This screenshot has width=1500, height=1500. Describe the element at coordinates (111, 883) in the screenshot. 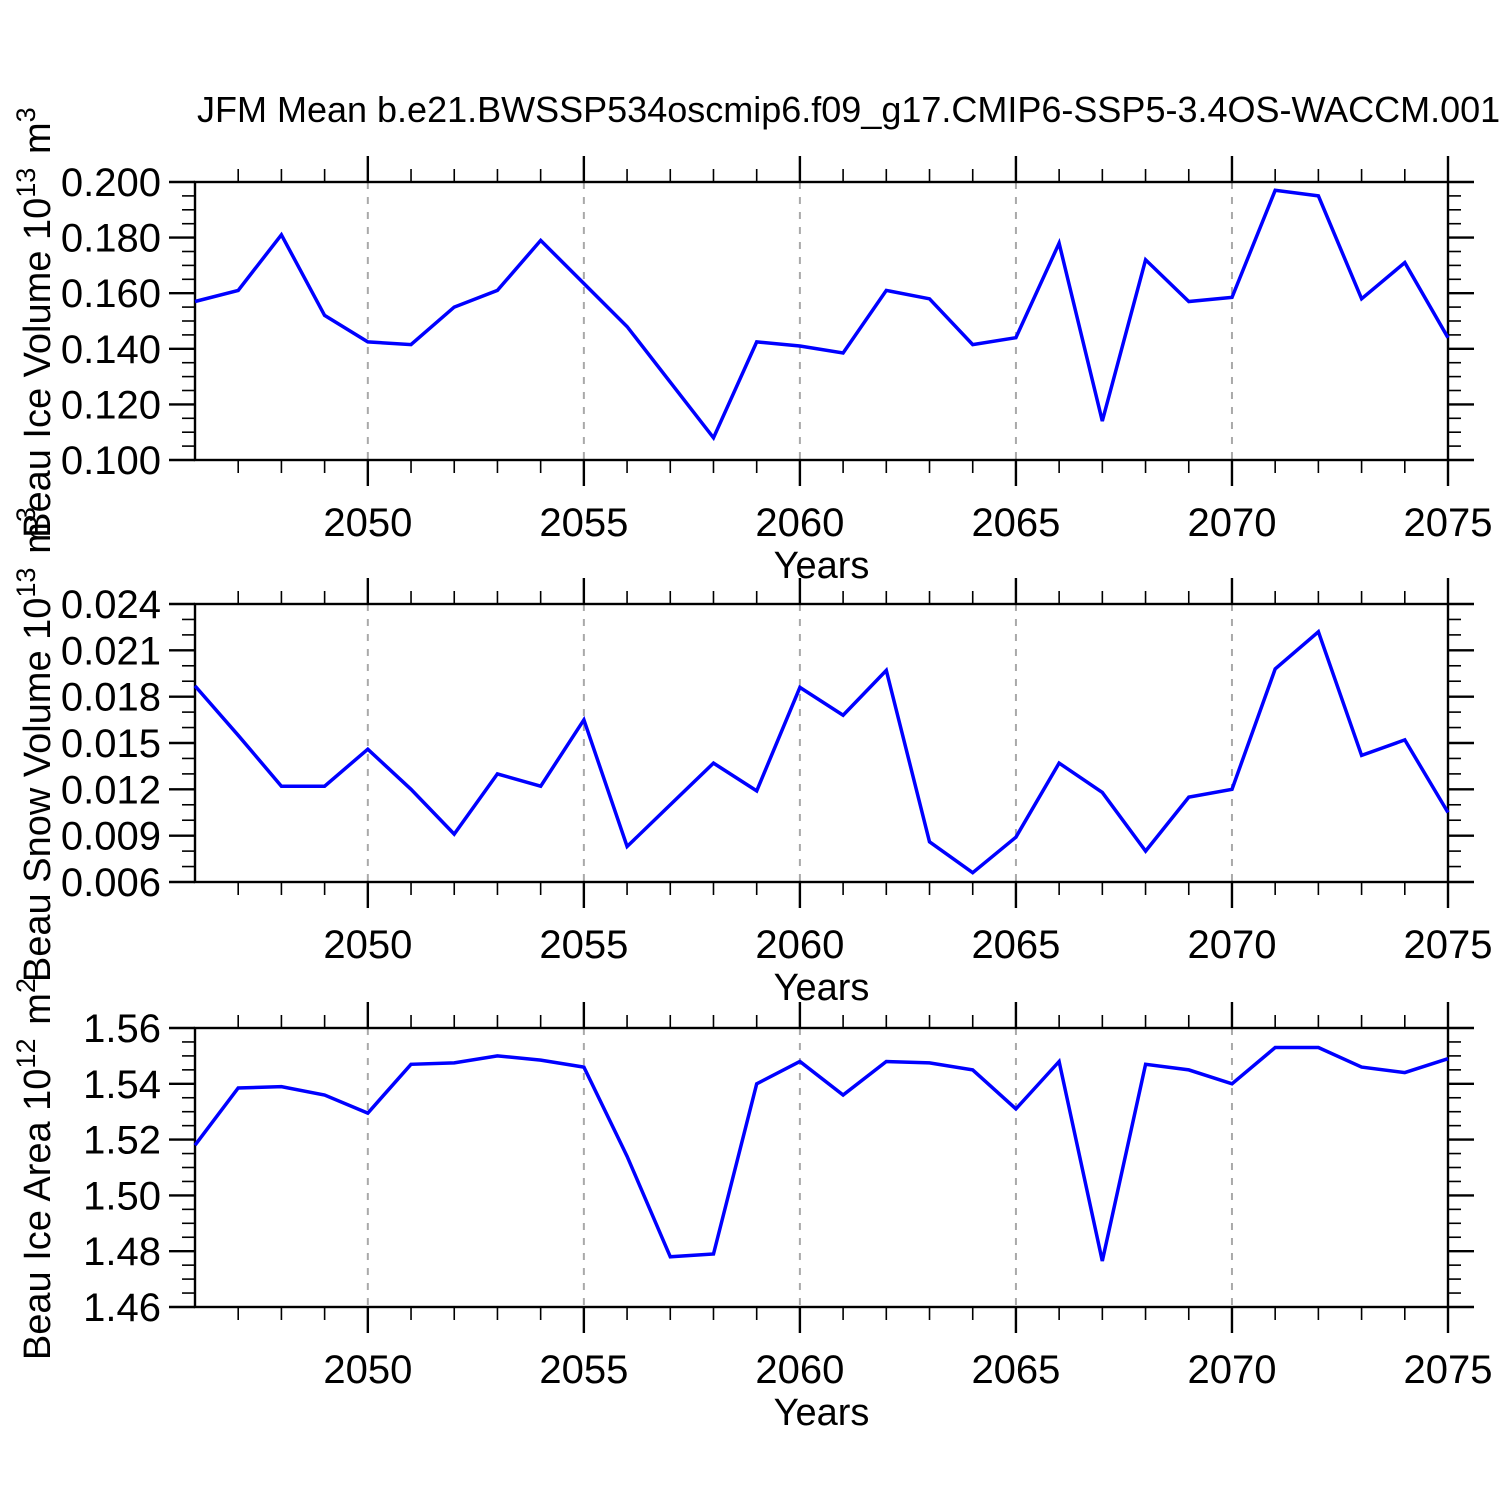

I see `y-tick-label: 0.006` at that location.